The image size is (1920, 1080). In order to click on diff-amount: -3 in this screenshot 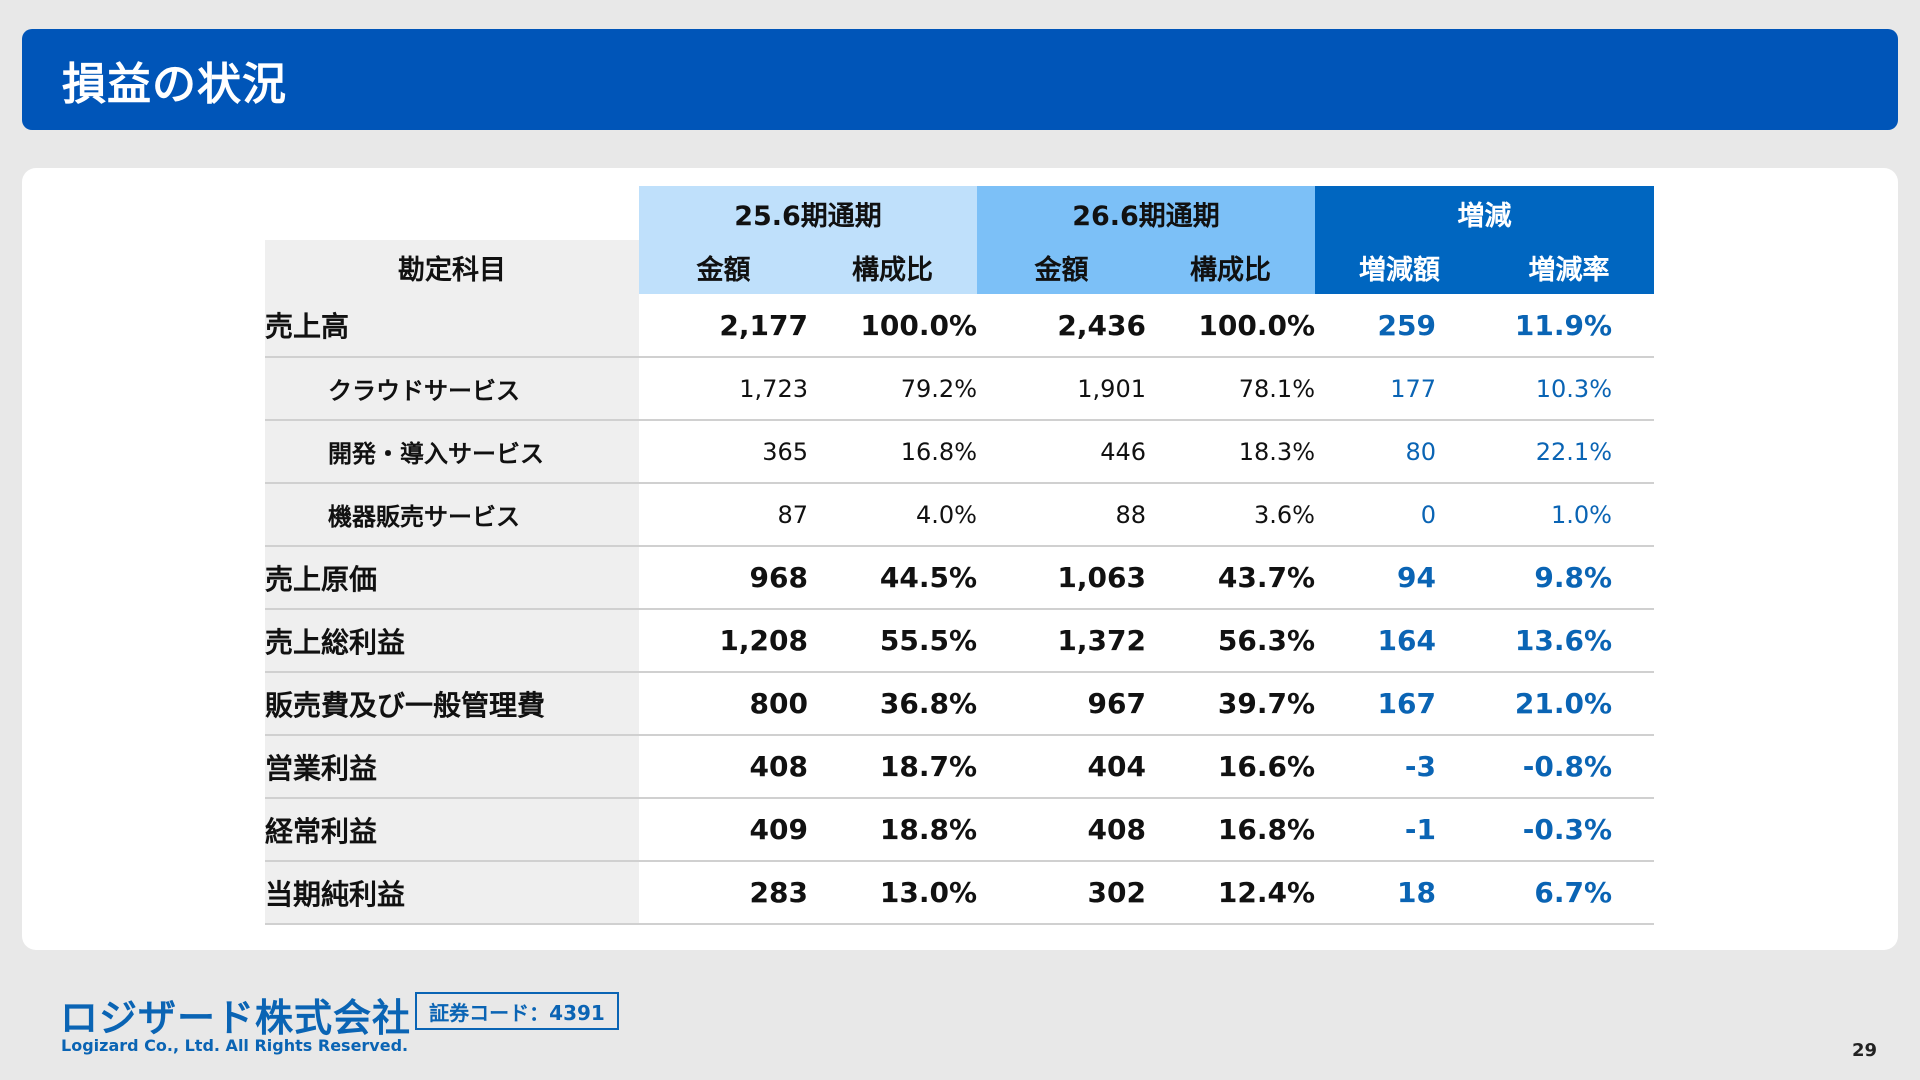, I will do `click(1399, 767)`.